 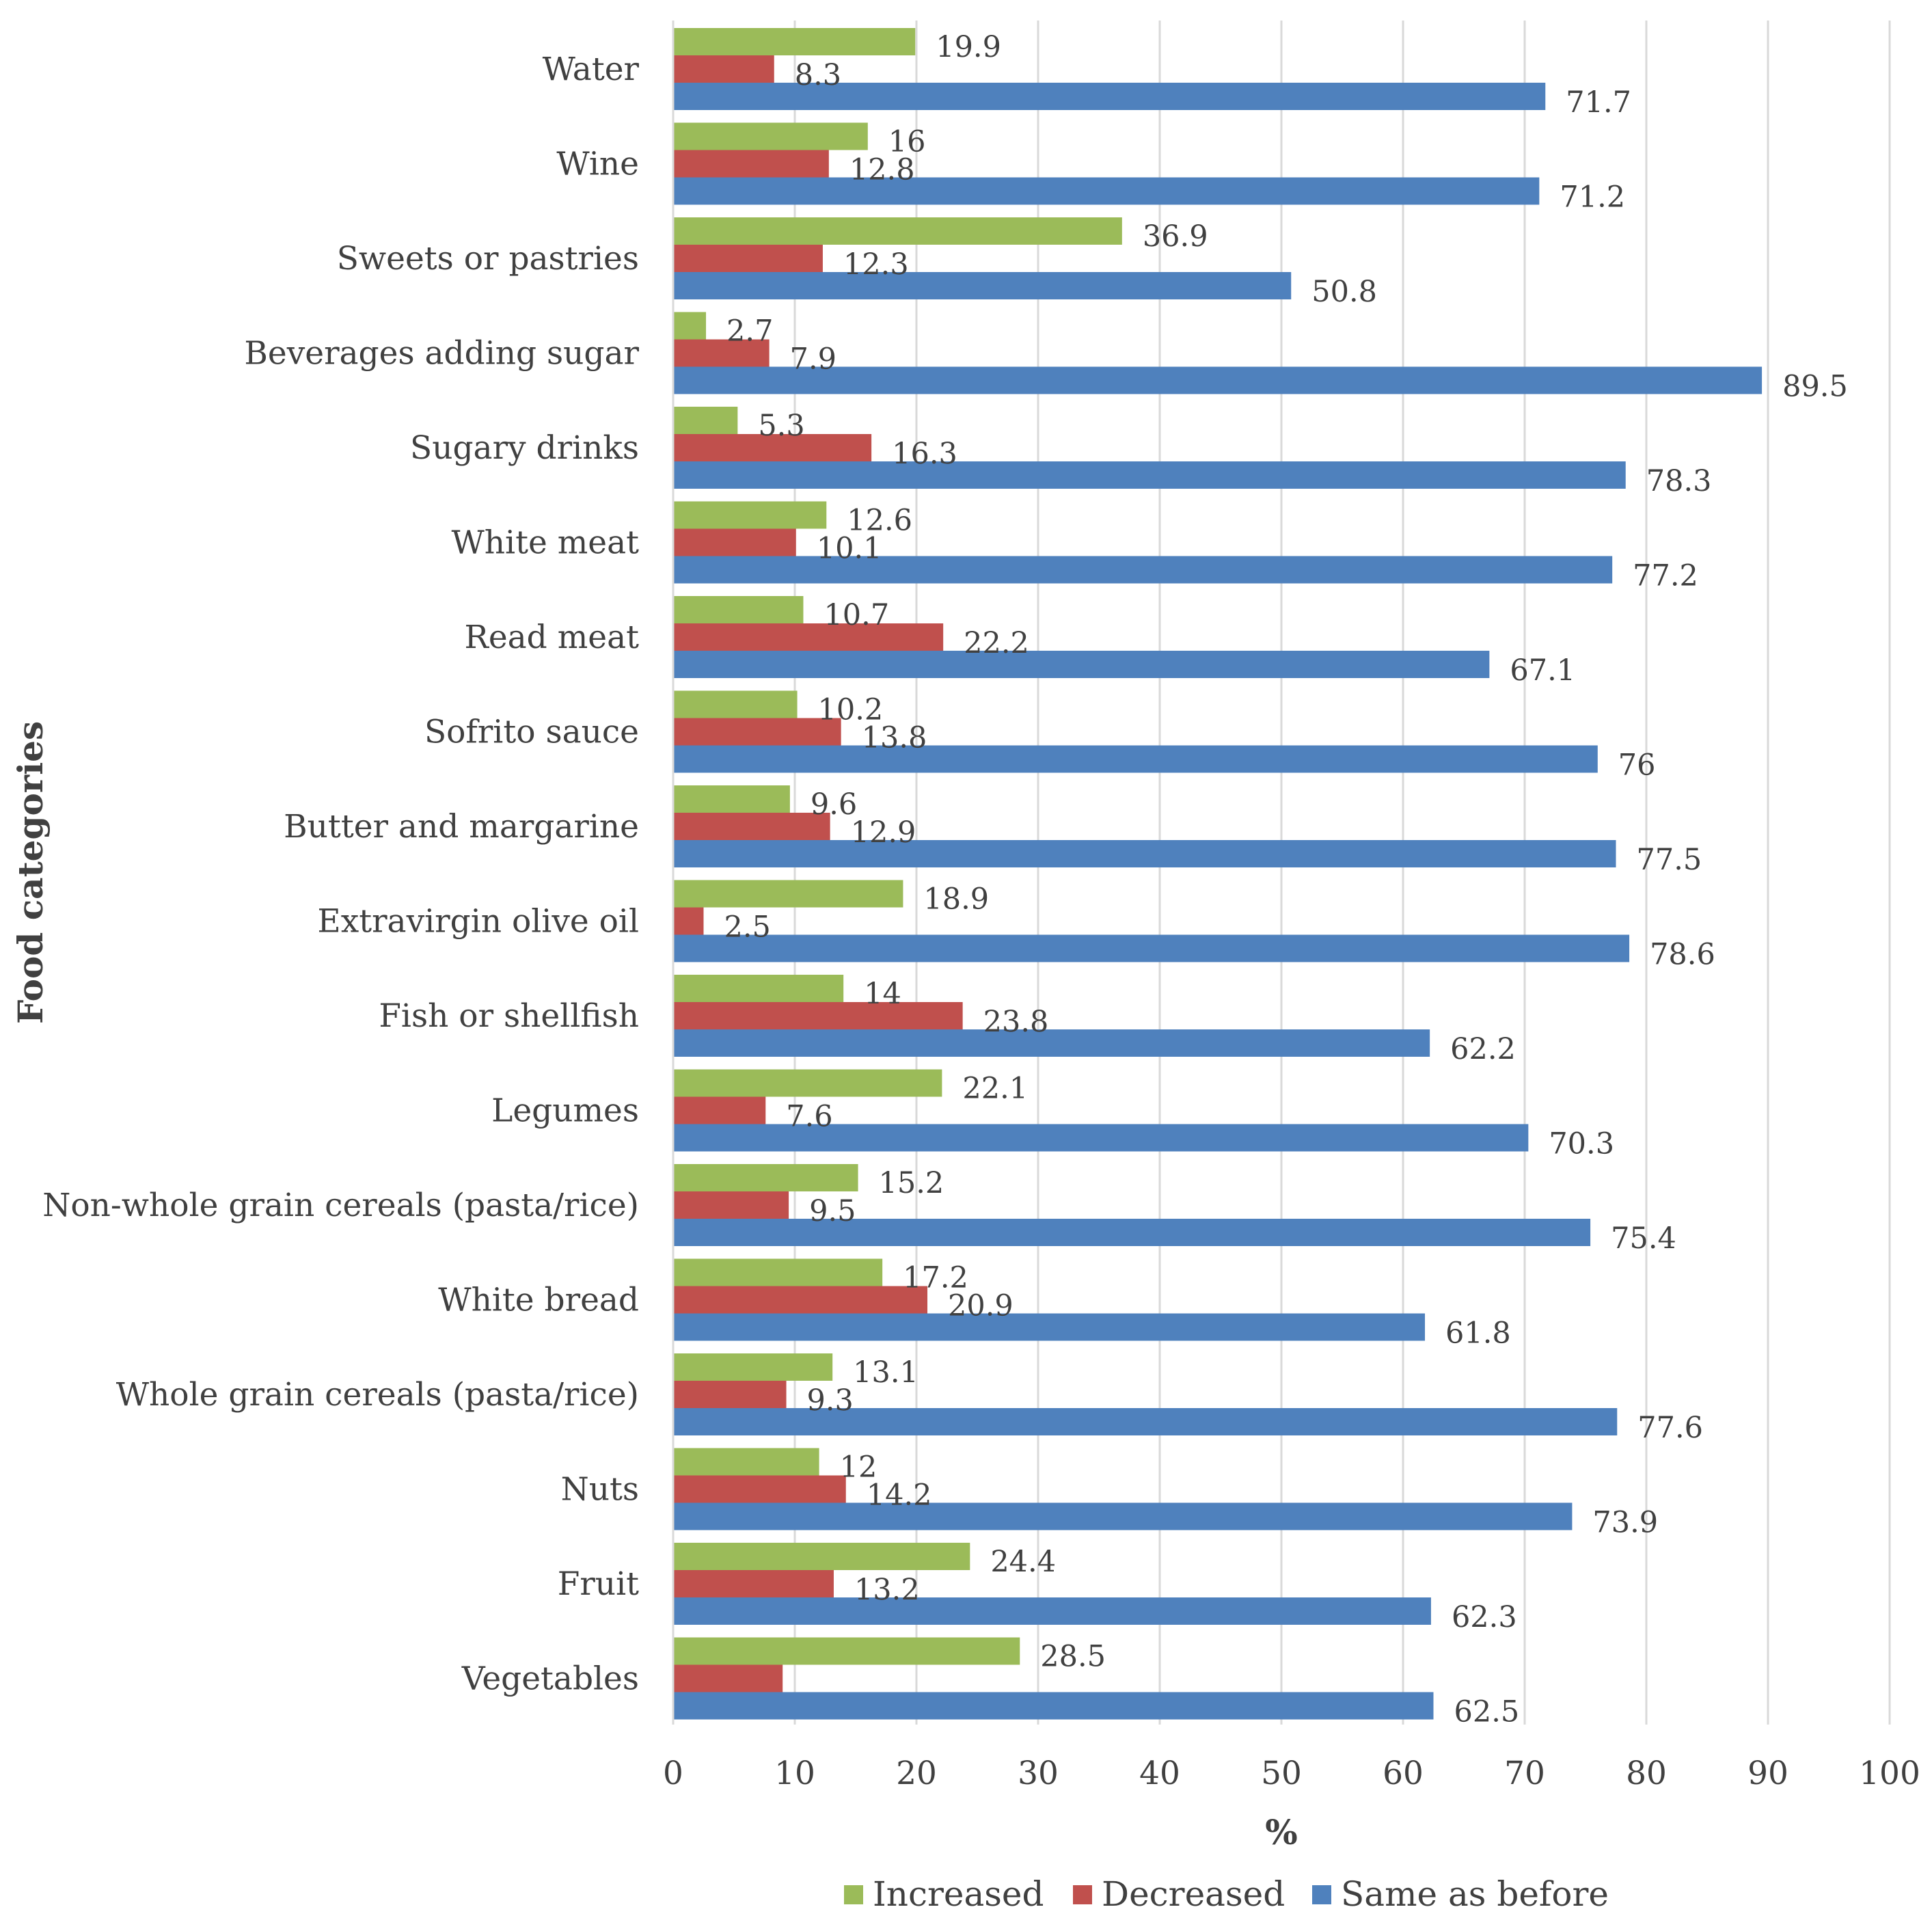 What do you see at coordinates (673, 1773) in the screenshot?
I see `x-tick-label: 0` at bounding box center [673, 1773].